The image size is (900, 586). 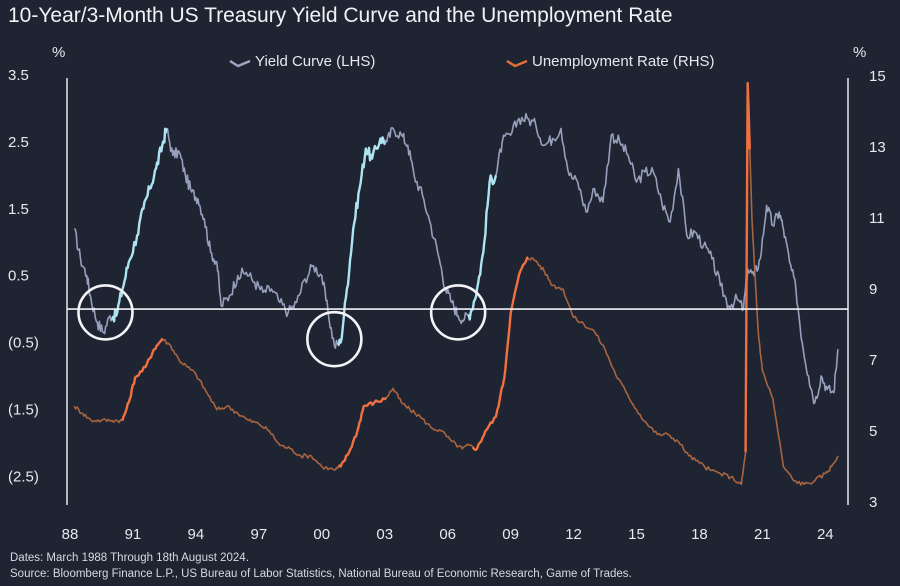 What do you see at coordinates (825, 534) in the screenshot?
I see `x-tick-label: 24` at bounding box center [825, 534].